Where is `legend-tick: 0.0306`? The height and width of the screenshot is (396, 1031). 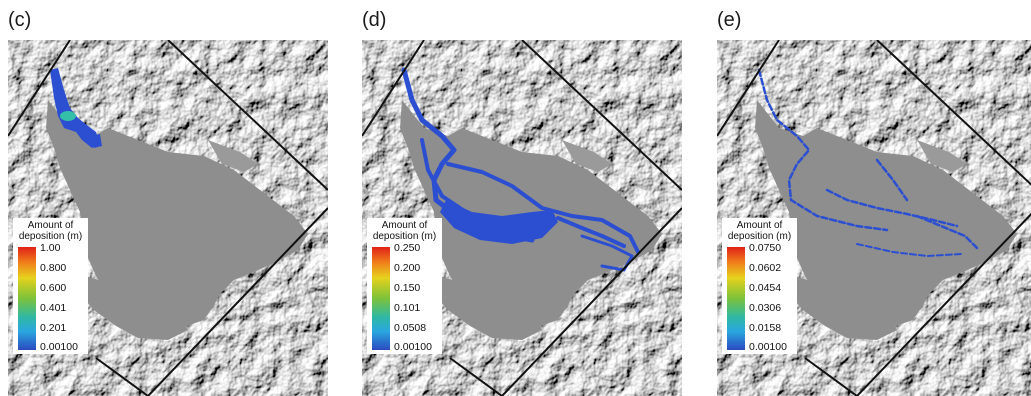
legend-tick: 0.0306 is located at coordinates (765, 308).